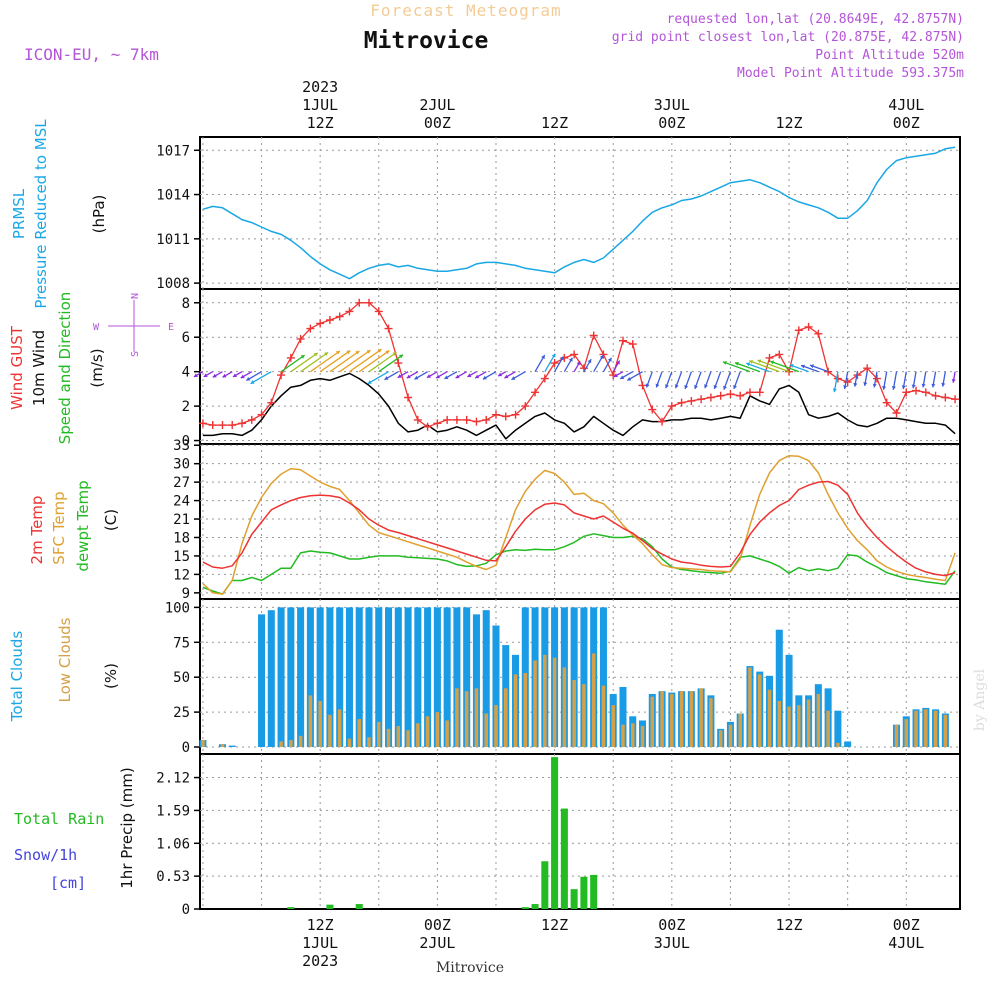 Image resolution: width=1000 pixels, height=1000 pixels. I want to click on bottom-time-label: 4JUL, so click(906, 943).